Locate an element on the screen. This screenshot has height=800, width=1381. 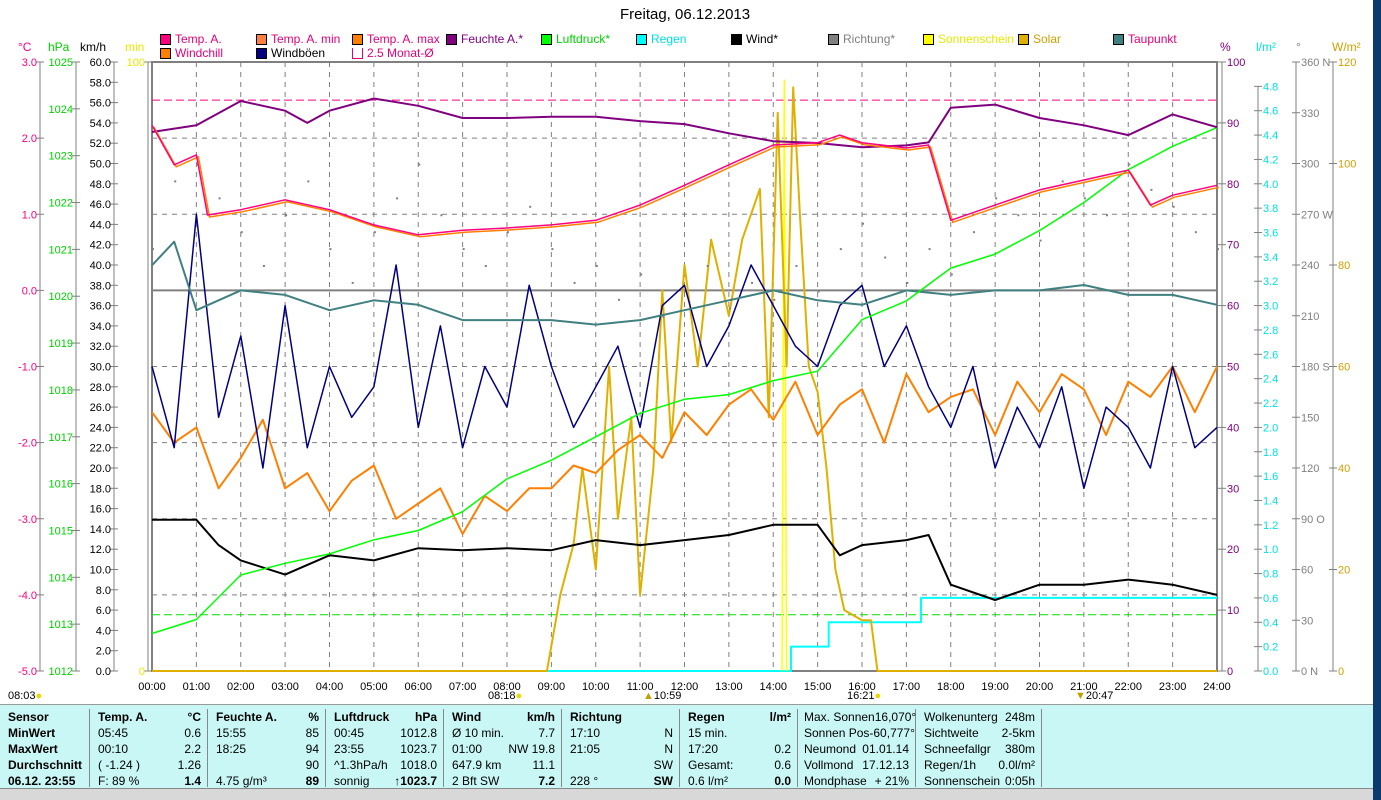
pressure-tick-label: 1015 is located at coordinates (61, 531).